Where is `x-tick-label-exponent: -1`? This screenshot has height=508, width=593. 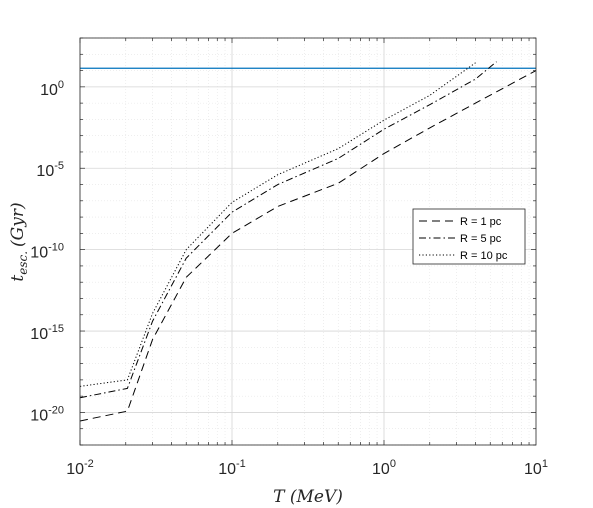 x-tick-label-exponent: -1 is located at coordinates (241, 464).